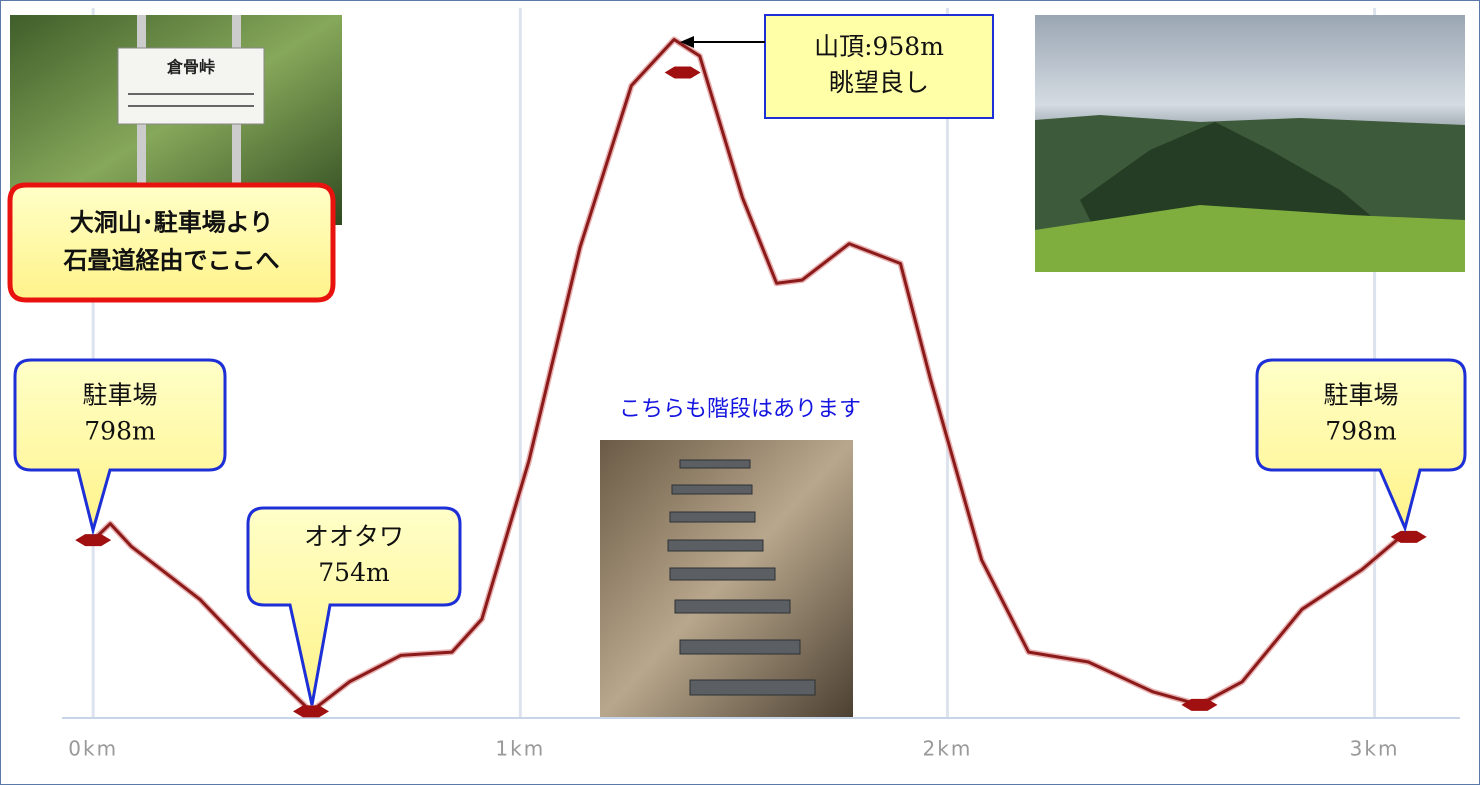  I want to click on callout-text: 山頂:958m, so click(879, 46).